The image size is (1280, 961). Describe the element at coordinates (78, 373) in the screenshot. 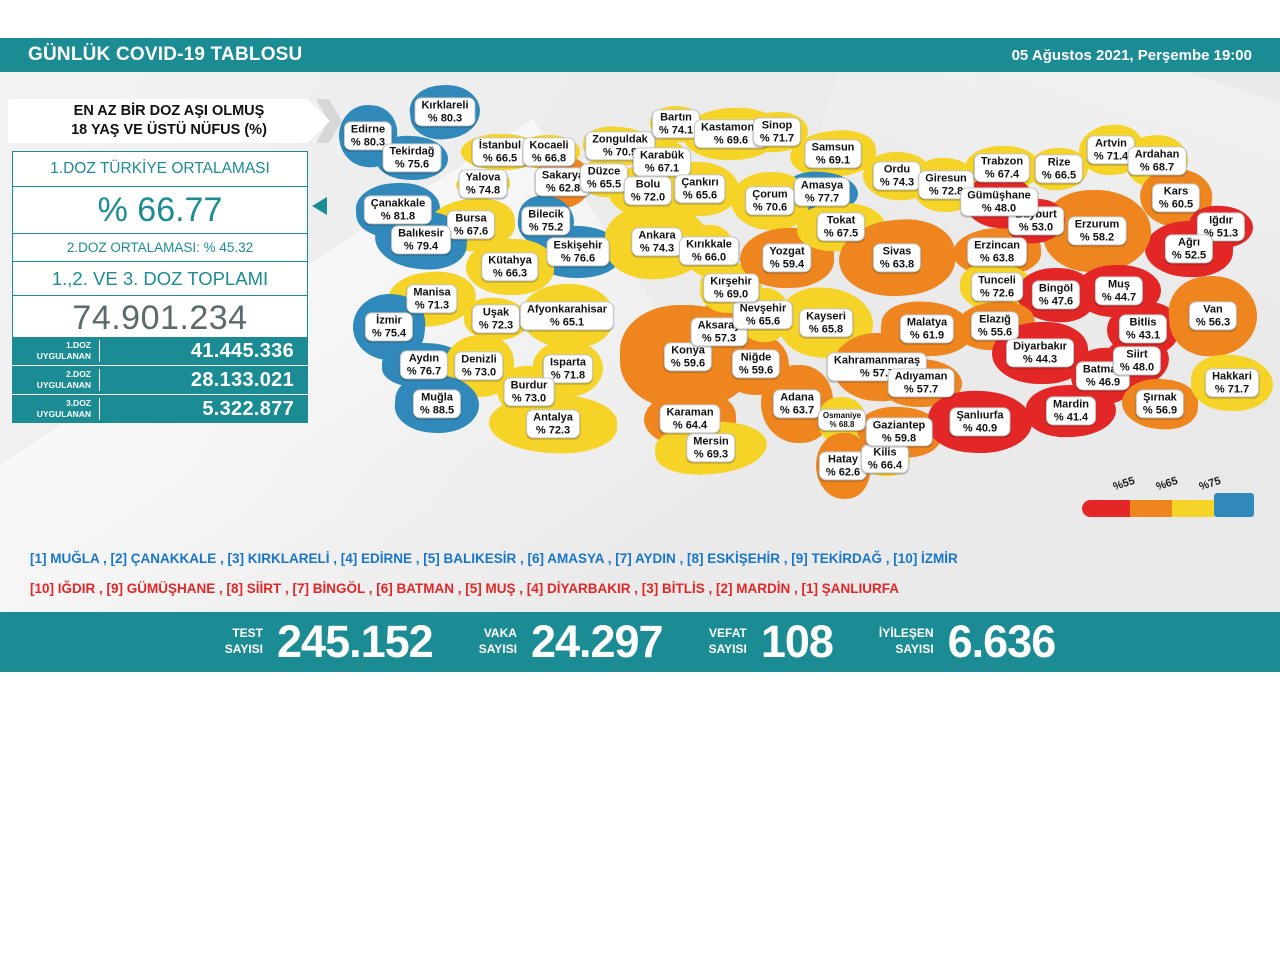

I see `dose-row-label-line1: 2.DOZ` at that location.